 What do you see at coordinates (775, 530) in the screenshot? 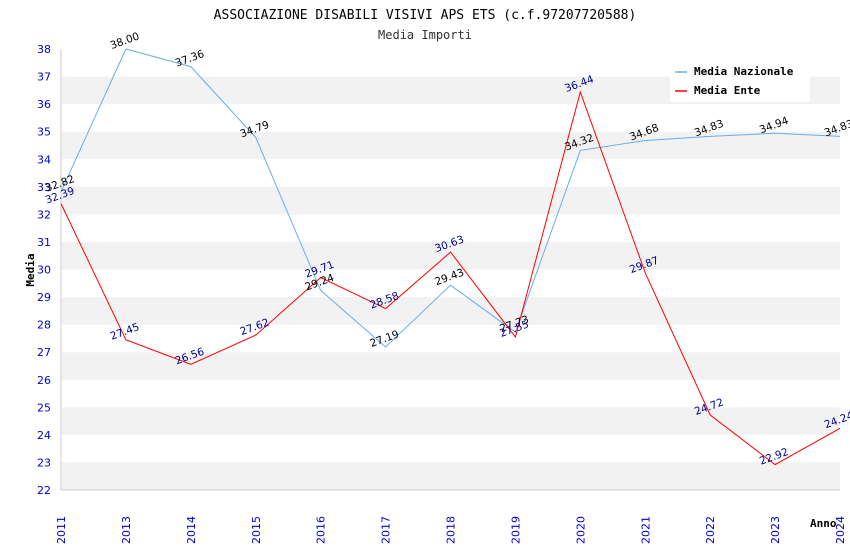
I see `x-tick-label: 2023` at bounding box center [775, 530].